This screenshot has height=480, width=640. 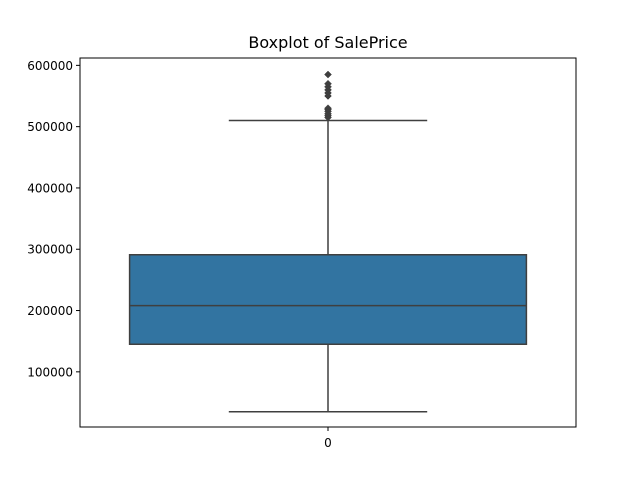 I want to click on x-tick-label: 0, so click(x=328, y=443).